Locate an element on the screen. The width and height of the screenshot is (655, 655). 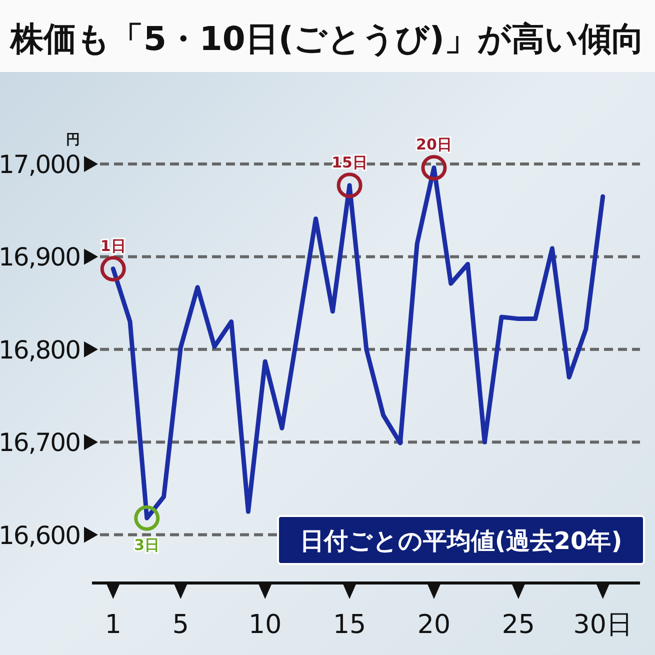
x-tick-label: 5 is located at coordinates (180, 625).